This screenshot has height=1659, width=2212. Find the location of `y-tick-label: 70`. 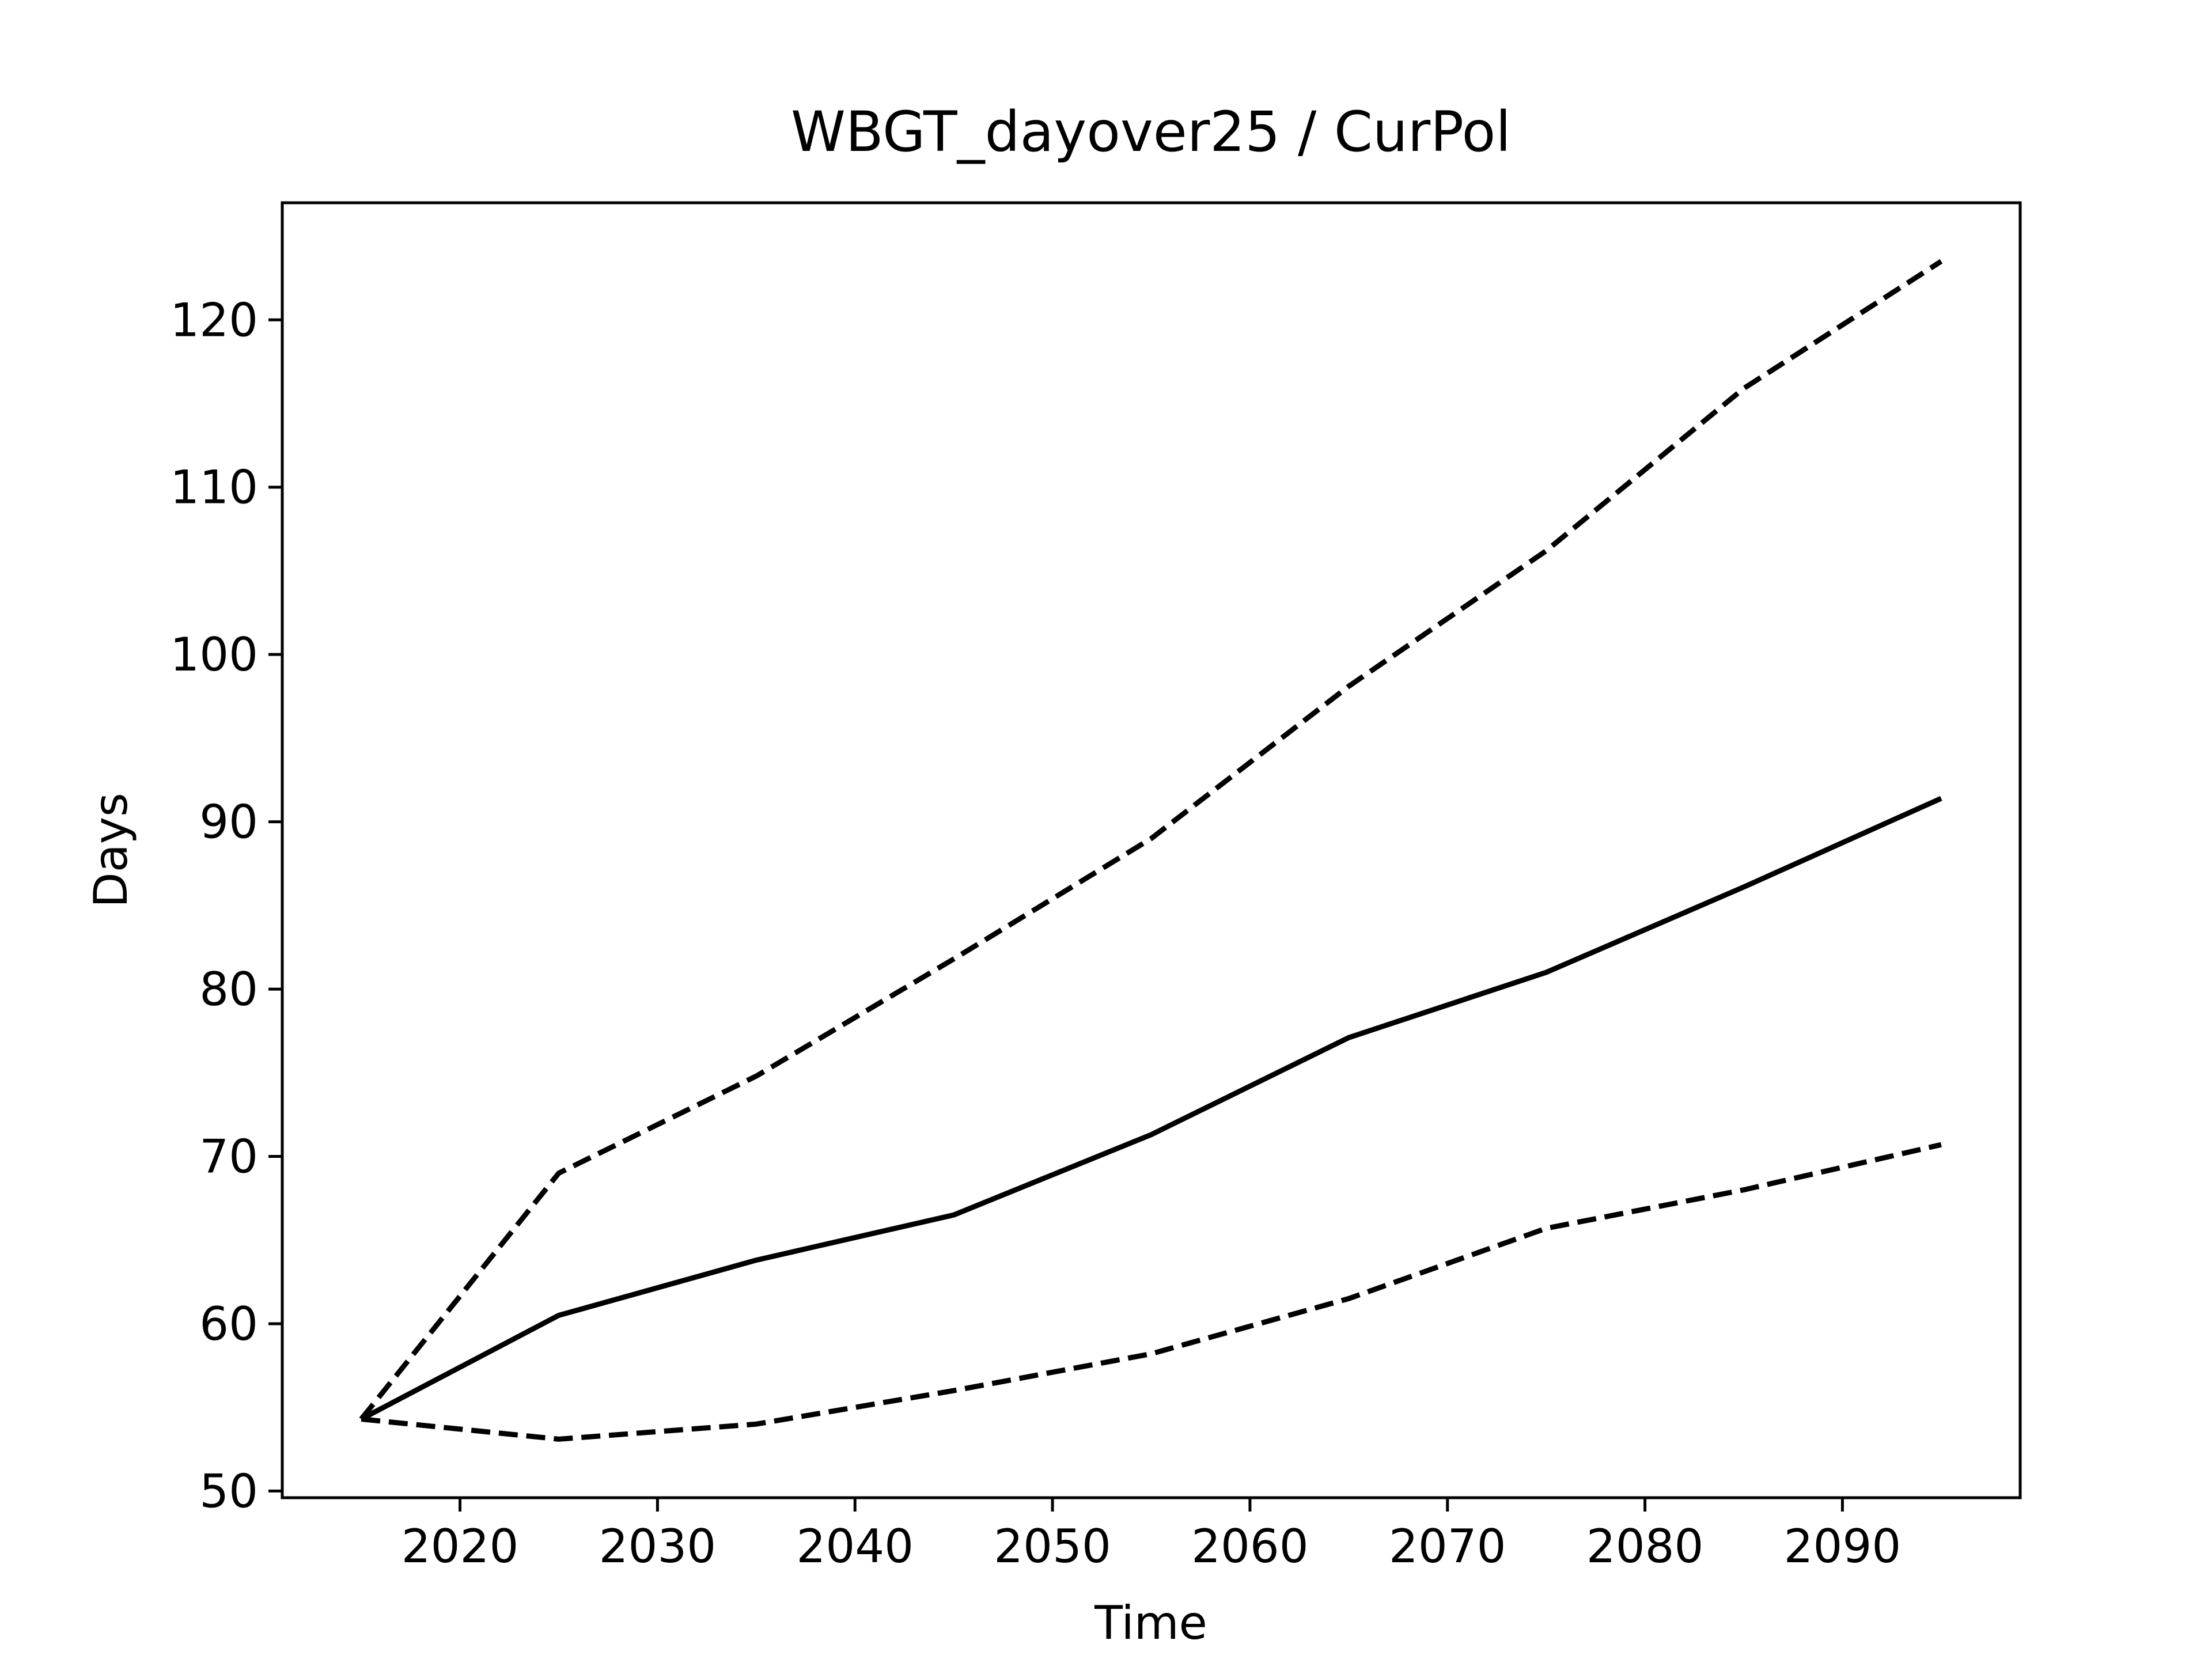

y-tick-label: 70 is located at coordinates (228, 1157).